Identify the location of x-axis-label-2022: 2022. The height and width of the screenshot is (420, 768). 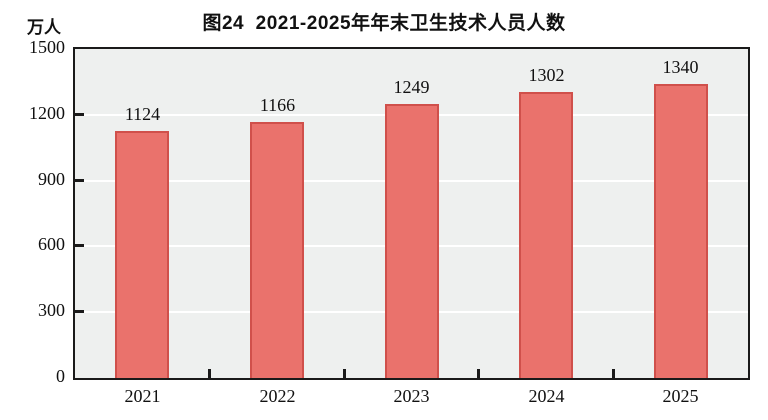
(277, 396).